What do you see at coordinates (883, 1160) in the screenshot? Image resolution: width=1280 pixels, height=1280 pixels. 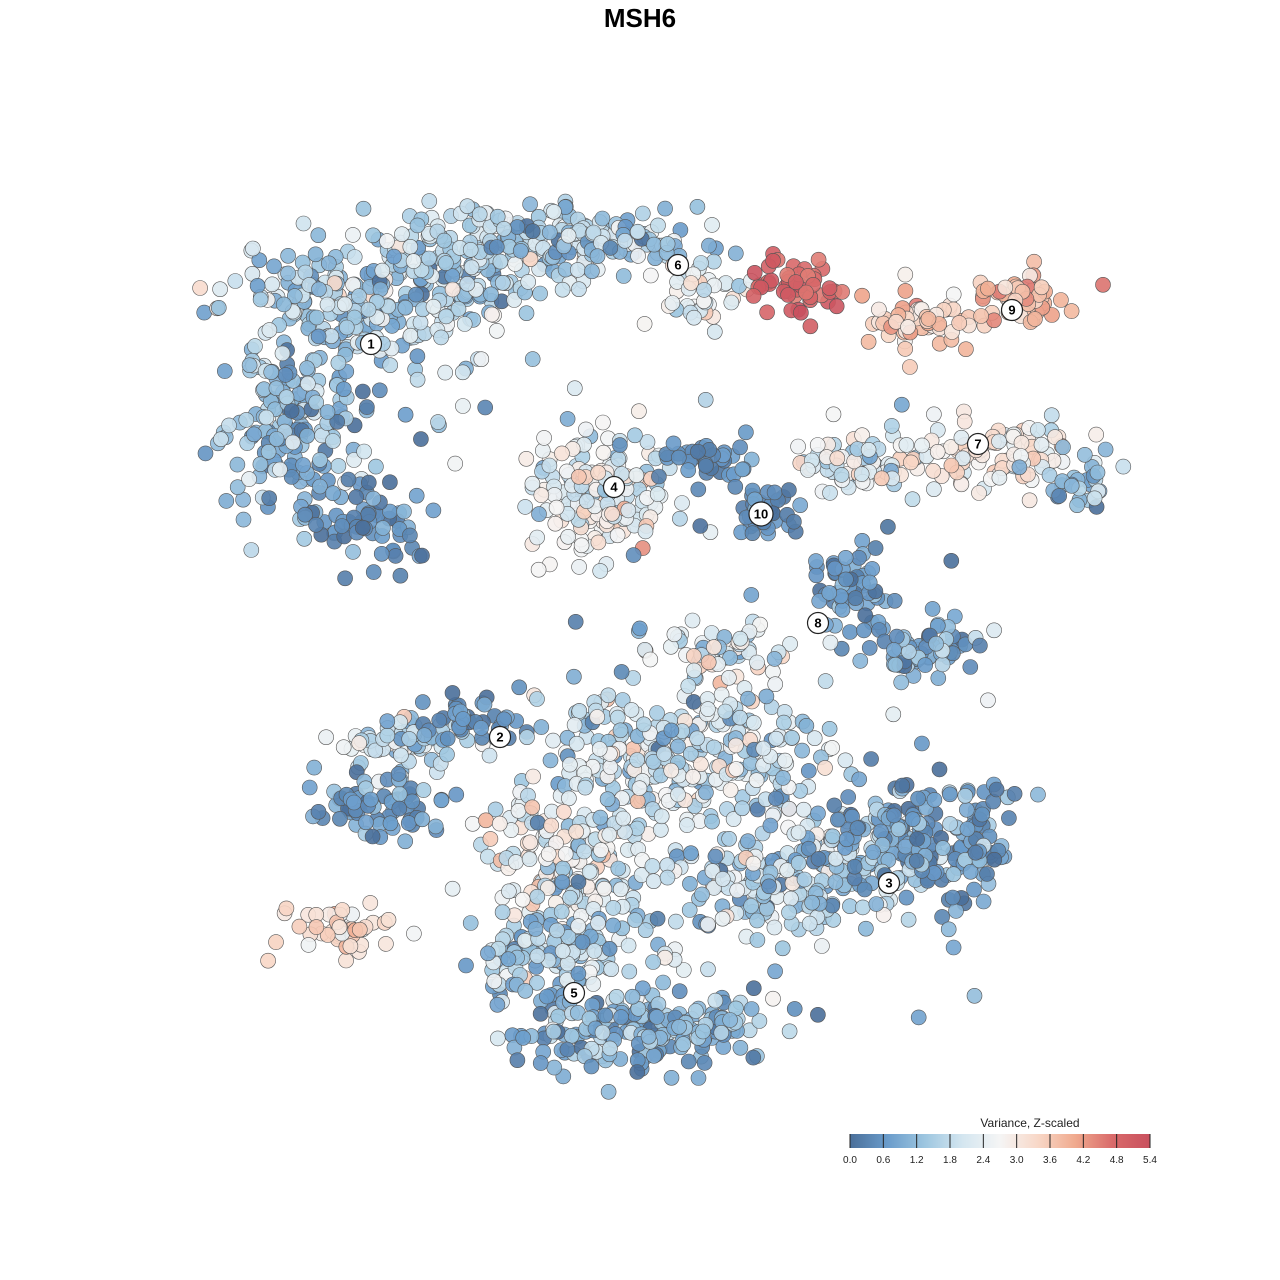 I see `legend-tick-label: 0.6` at bounding box center [883, 1160].